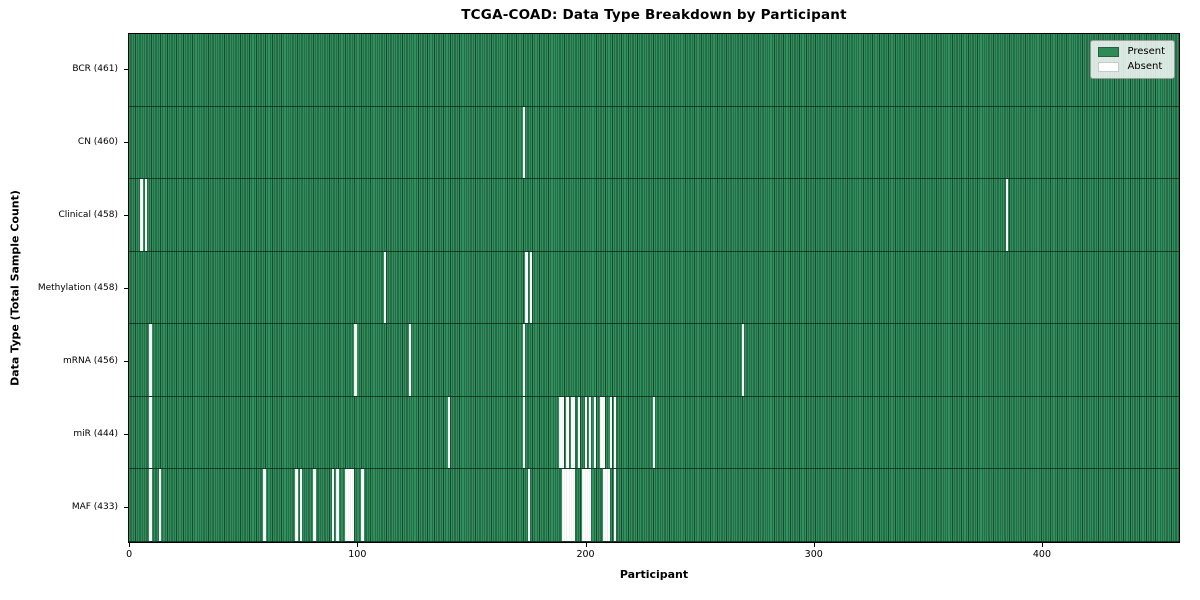  I want to click on legend-label: Present, so click(1146, 51).